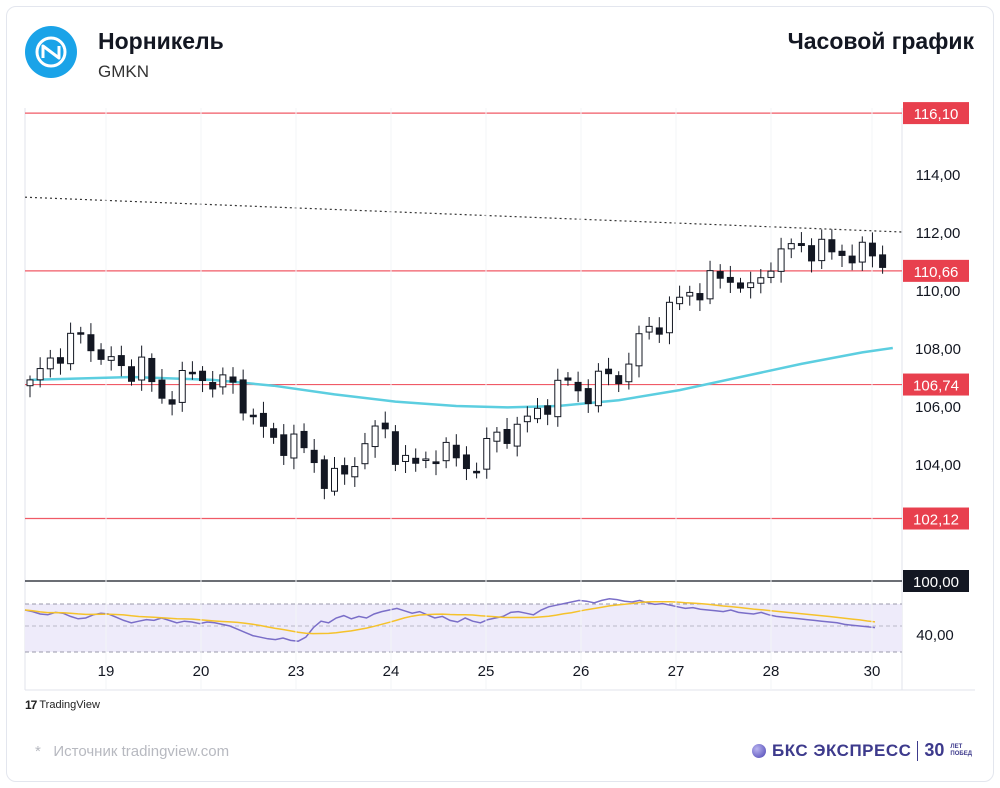  What do you see at coordinates (934, 750) in the screenshot?
I see `bcs-30: 30` at bounding box center [934, 750].